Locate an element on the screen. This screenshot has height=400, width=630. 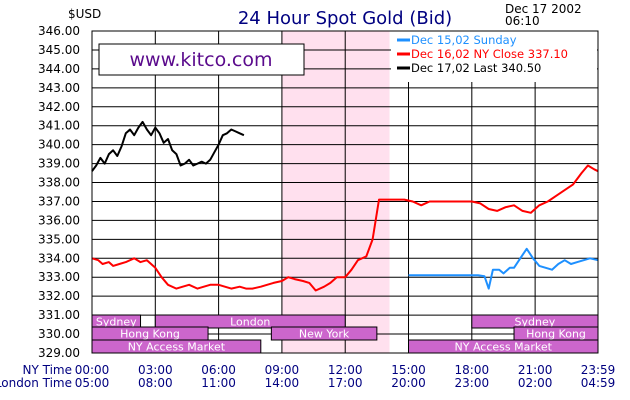
watermark-box: www.kitco.com is located at coordinates (201, 59).